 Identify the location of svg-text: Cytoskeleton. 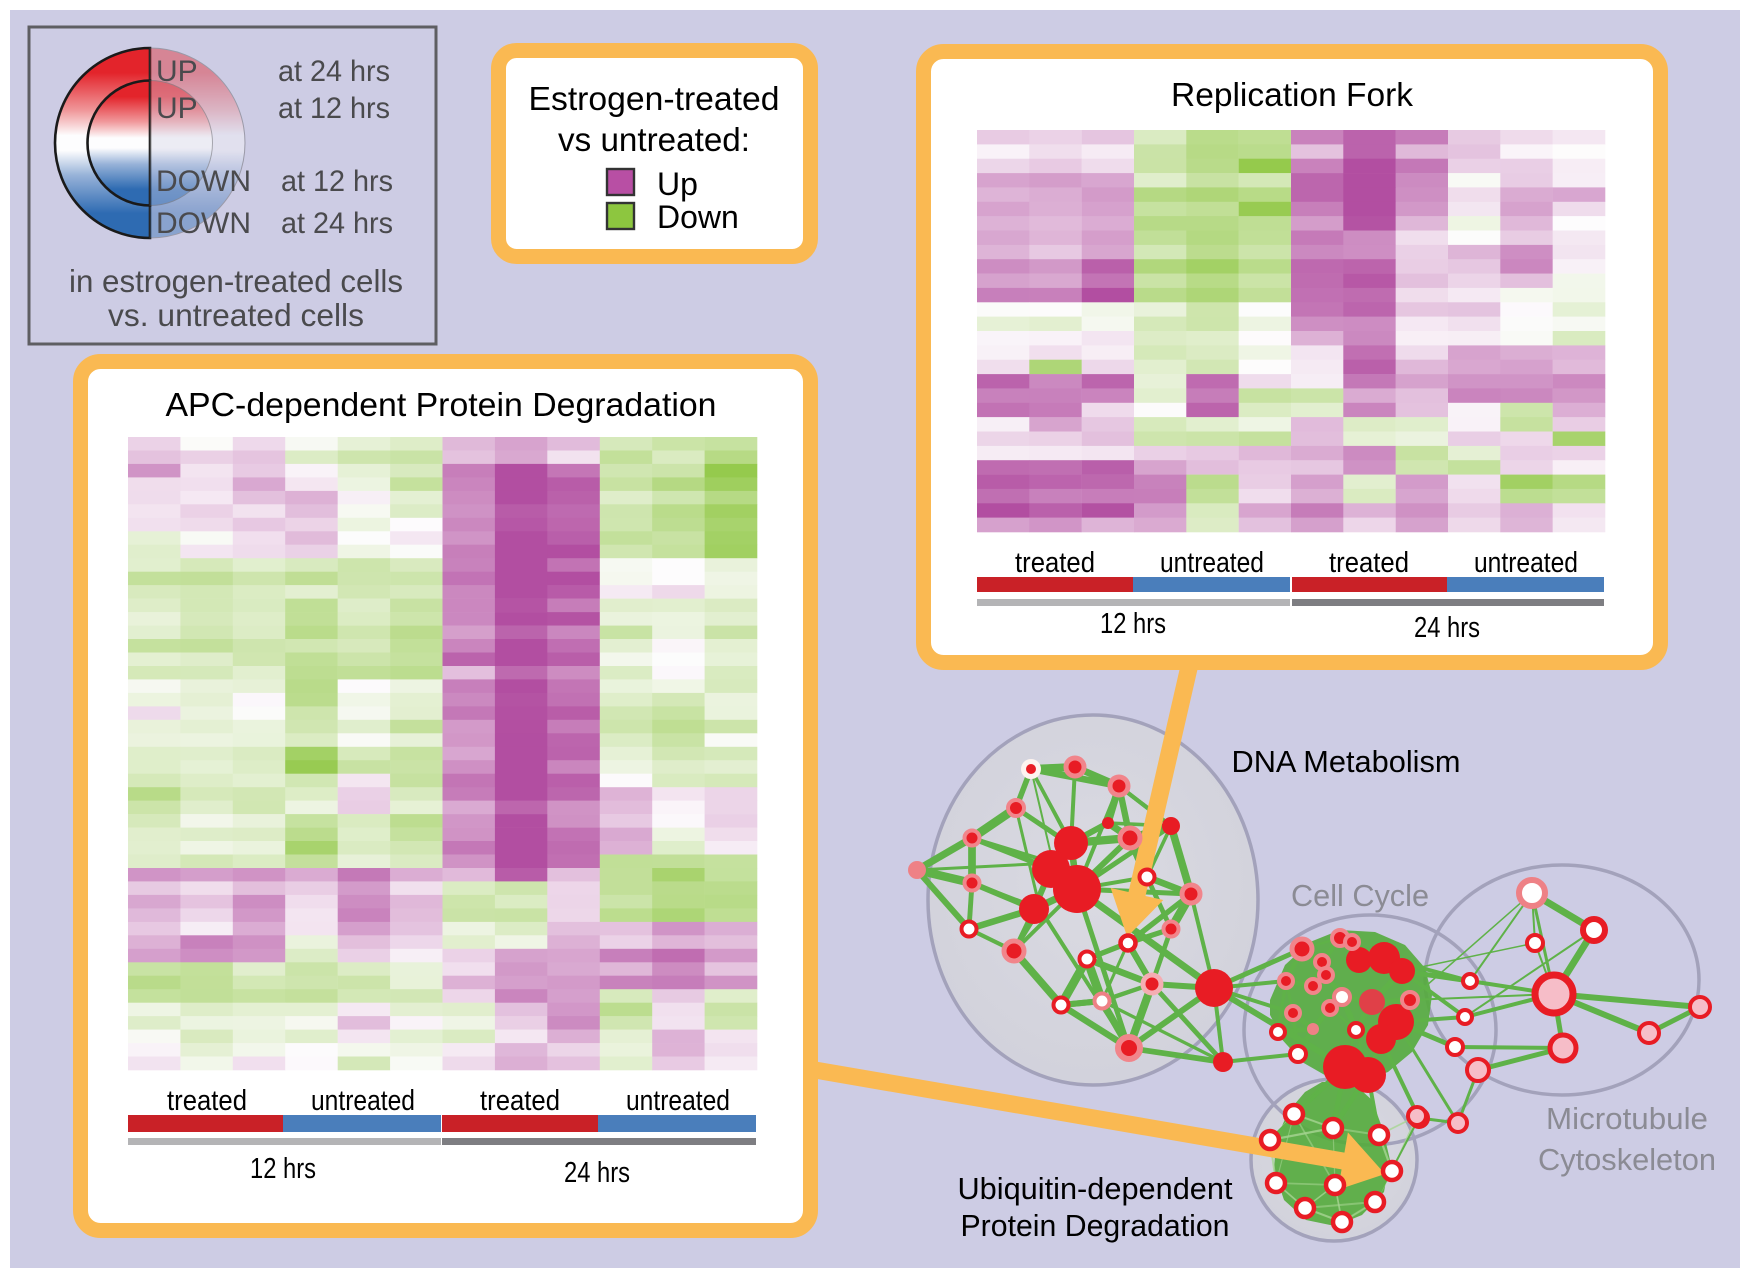
(1627, 1159).